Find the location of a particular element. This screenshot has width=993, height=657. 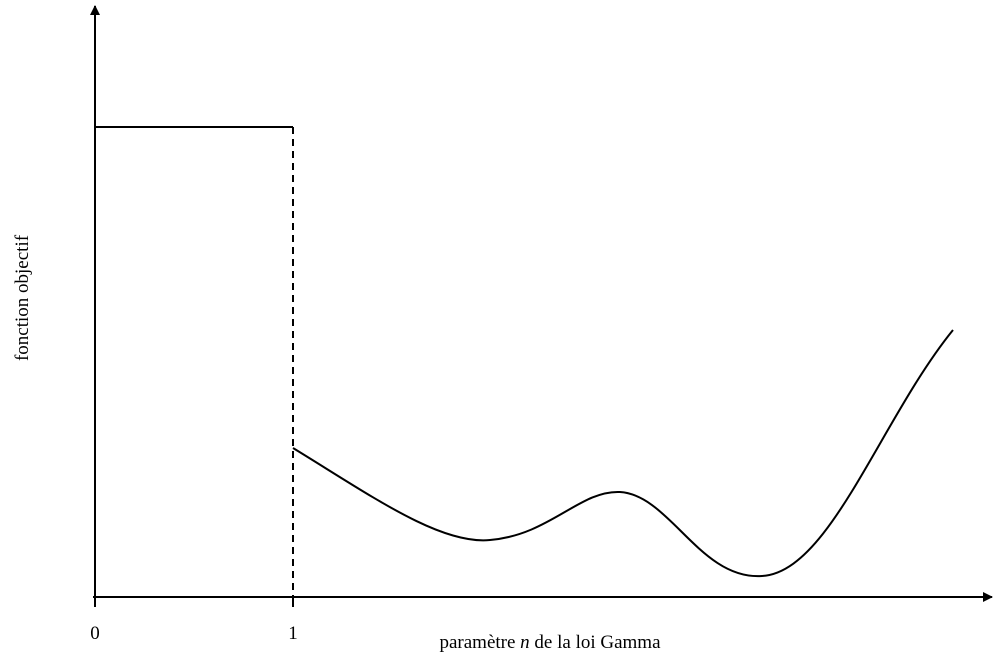

label-part: de la loi Gamma is located at coordinates (595, 642).